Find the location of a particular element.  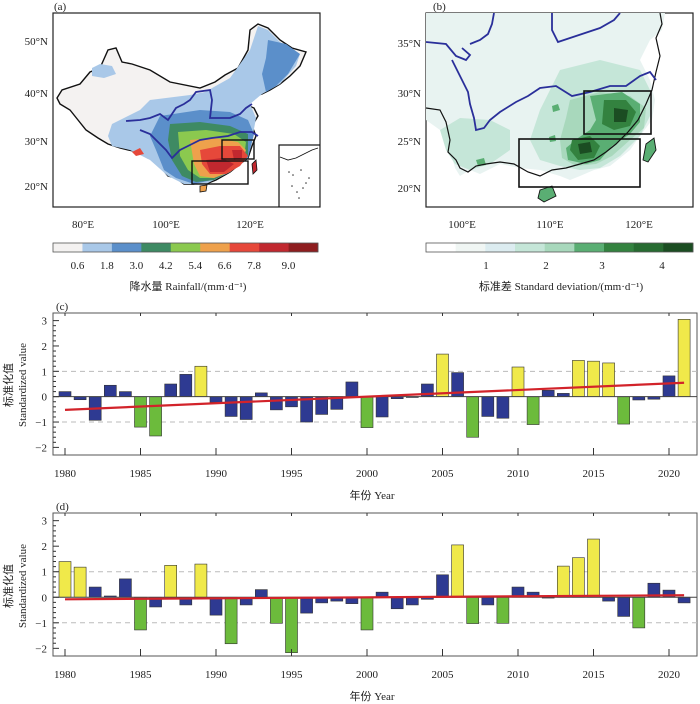

std-spot-west is located at coordinates (518, 135).